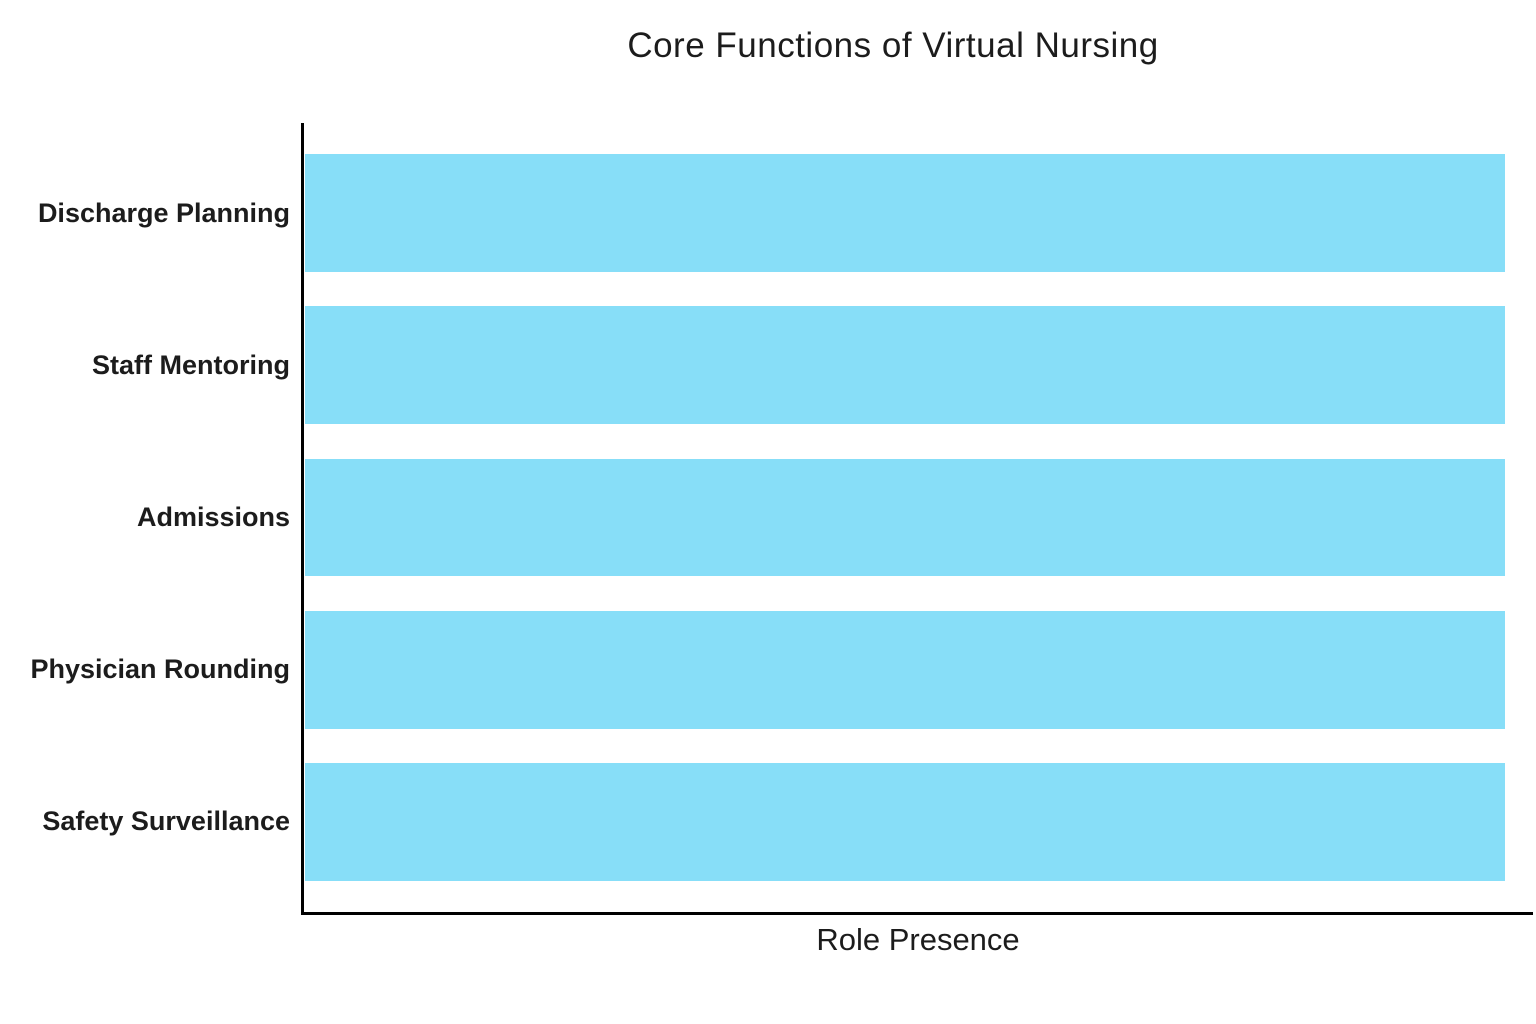 This screenshot has height=1024, width=1536. I want to click on category-label-physician-rounding: Physician Rounding, so click(160, 669).